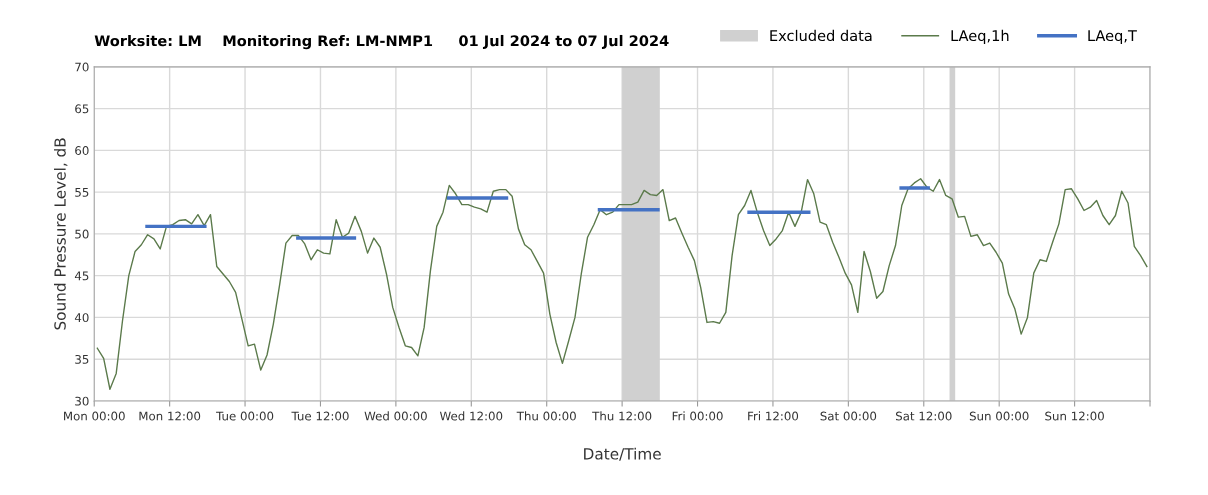 The width and height of the screenshot is (1208, 495). Describe the element at coordinates (81, 318) in the screenshot. I see `y-tick-label: 40` at that location.